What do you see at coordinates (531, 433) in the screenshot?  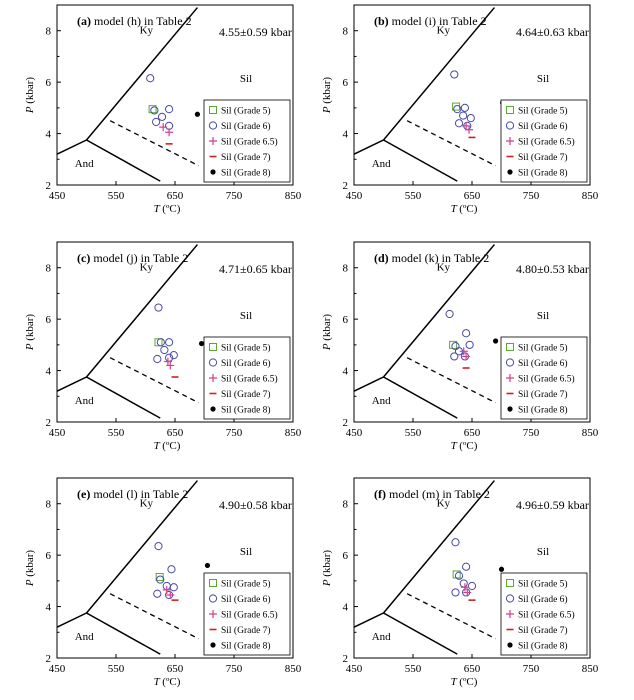 I see `x-tick-label: 750` at bounding box center [531, 433].